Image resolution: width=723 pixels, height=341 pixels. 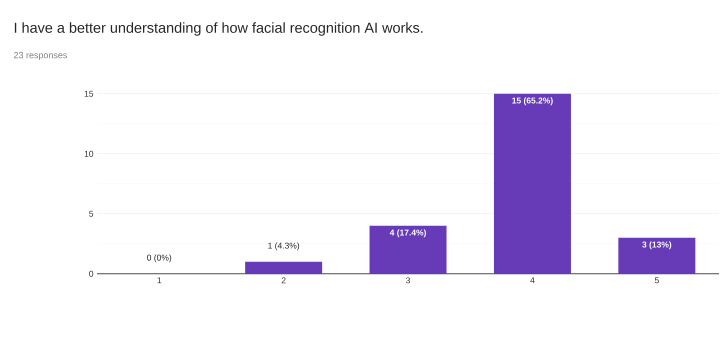 I want to click on y-tick-label: 15, so click(x=89, y=93).